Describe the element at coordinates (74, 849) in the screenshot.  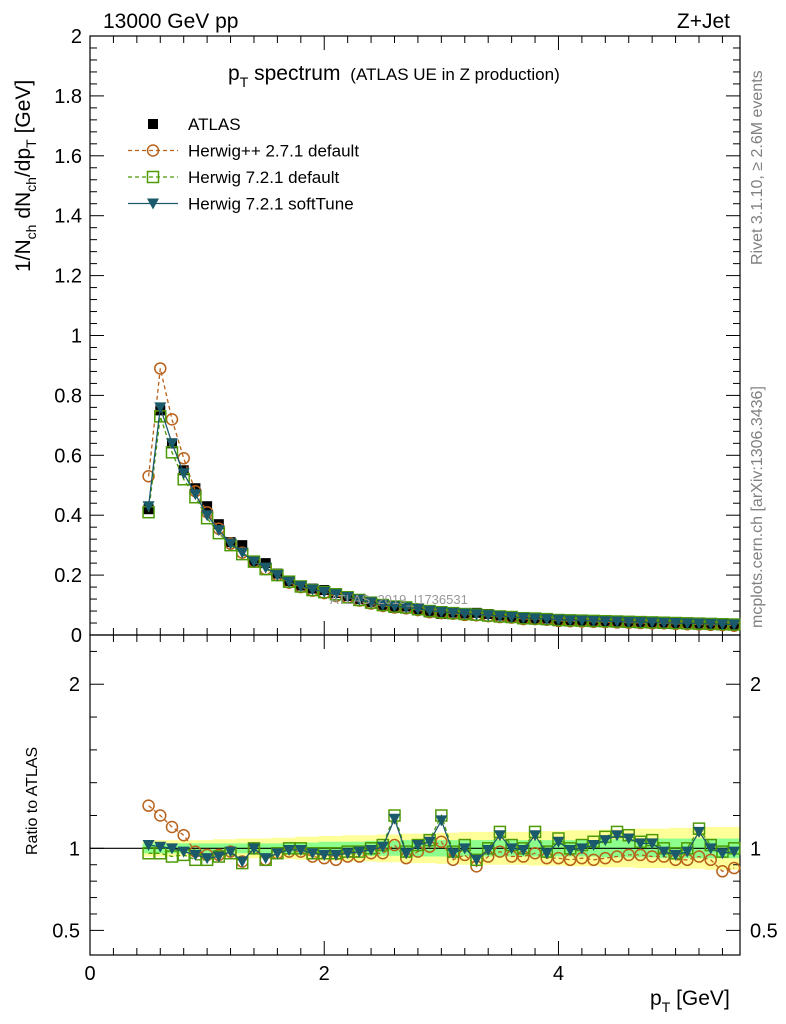
I see `ratio-ytick-label: 1` at that location.